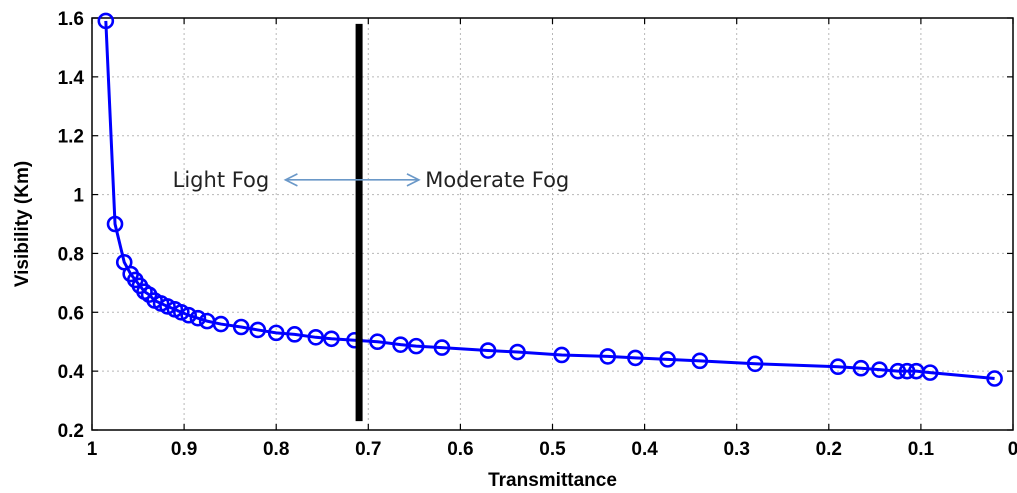 The image size is (1017, 493). Describe the element at coordinates (552, 480) in the screenshot. I see `x-axis-label: Transmittance` at that location.